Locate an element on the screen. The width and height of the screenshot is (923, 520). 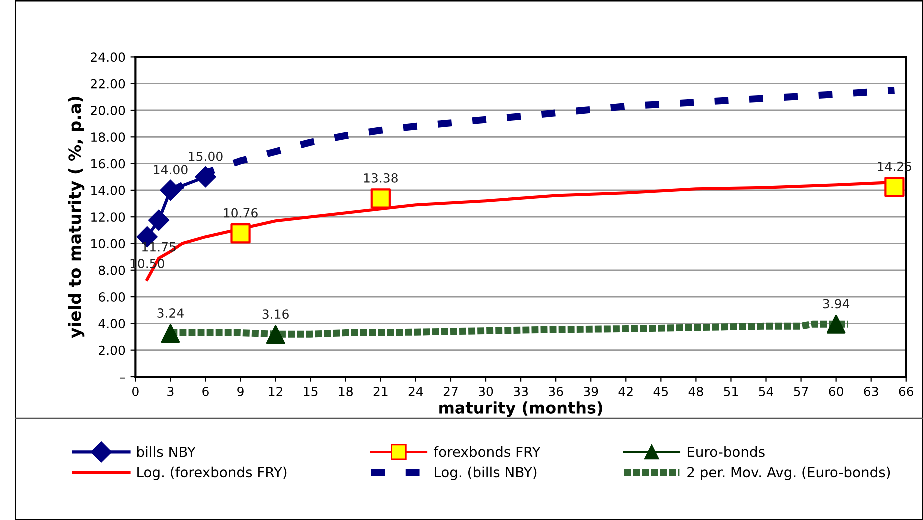
legend-label: 2 per. Mov. Avg. (Euro-bonds) is located at coordinates (789, 473).